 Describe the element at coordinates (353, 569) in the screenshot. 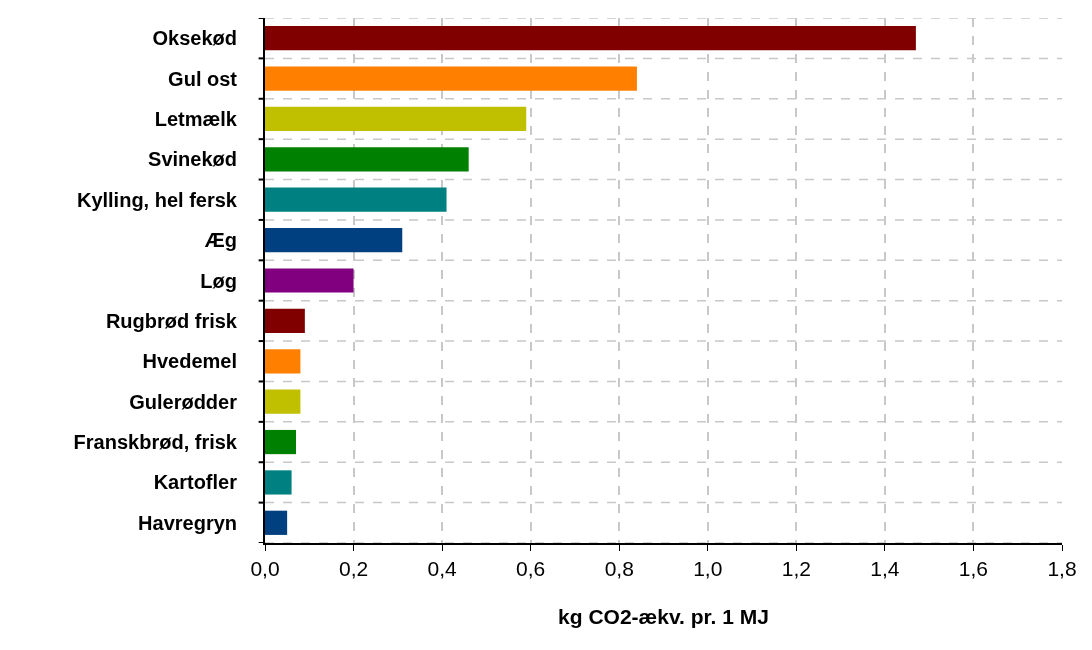

I see `x-tick-label: 0,2` at that location.